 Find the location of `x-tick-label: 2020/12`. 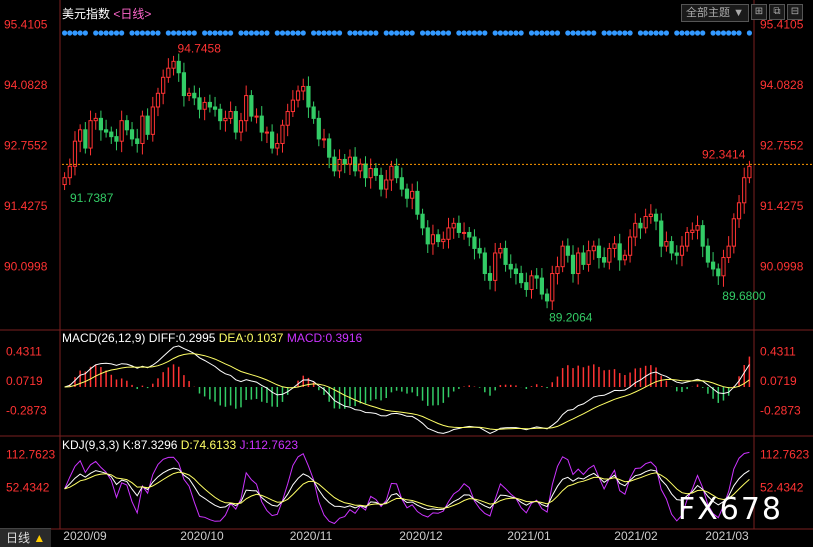

x-tick-label: 2020/12 is located at coordinates (421, 536).